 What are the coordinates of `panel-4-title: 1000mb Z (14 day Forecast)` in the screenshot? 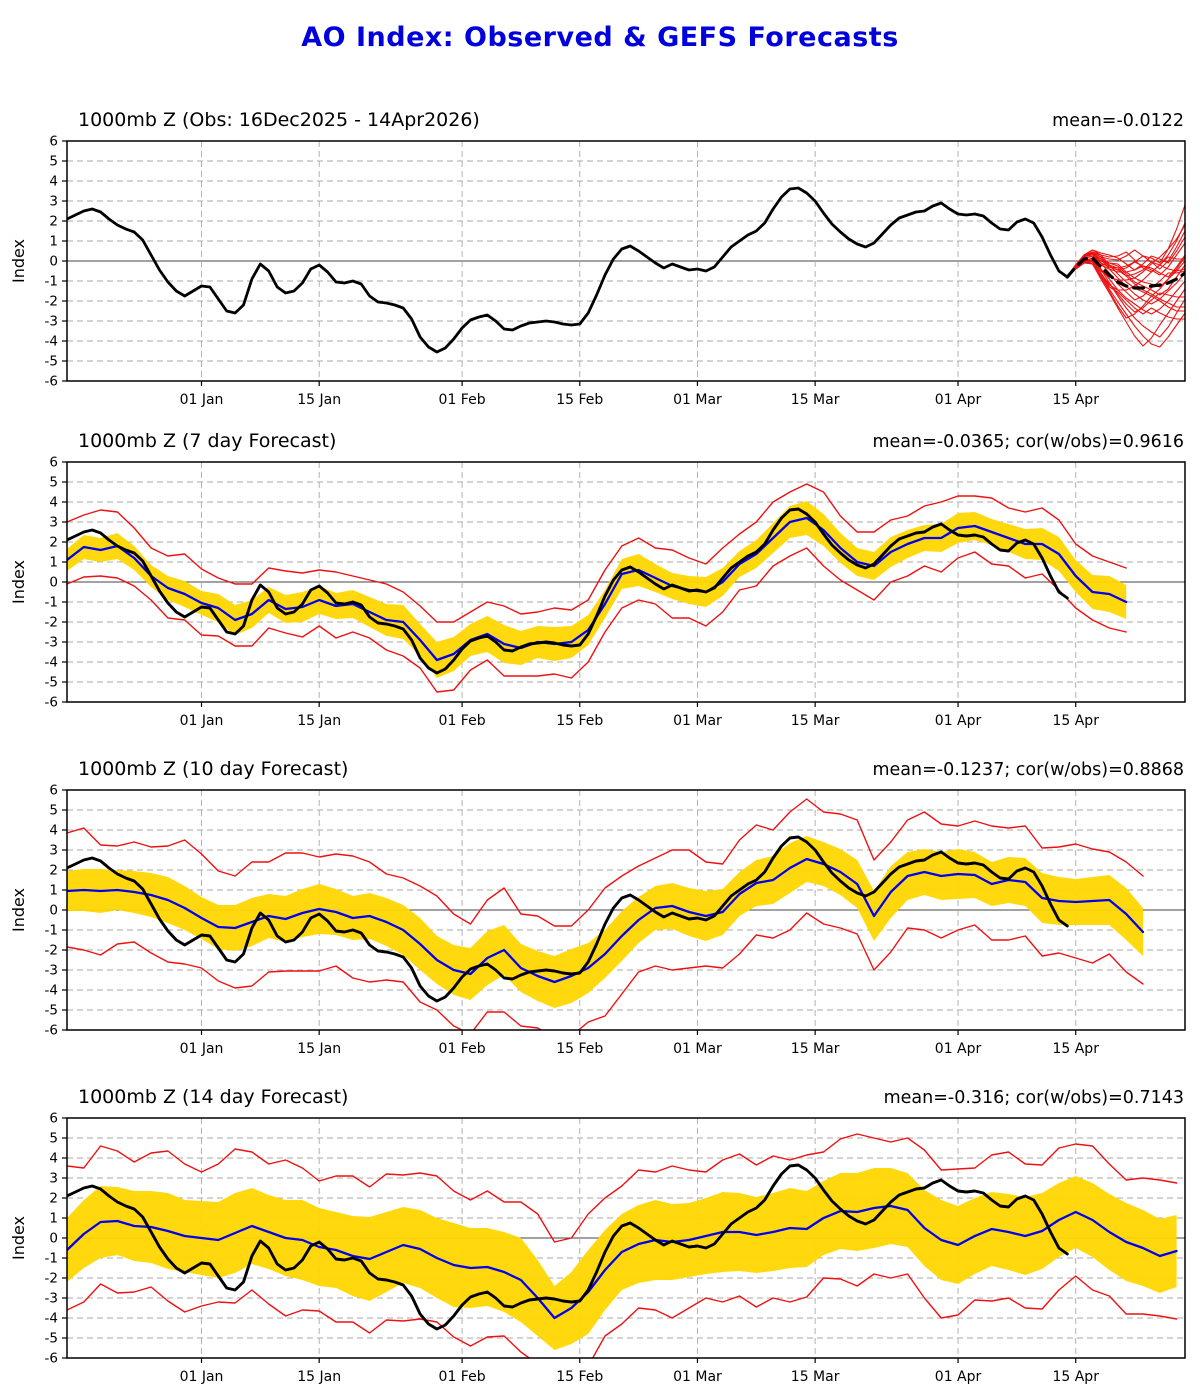 It's located at (213, 1097).